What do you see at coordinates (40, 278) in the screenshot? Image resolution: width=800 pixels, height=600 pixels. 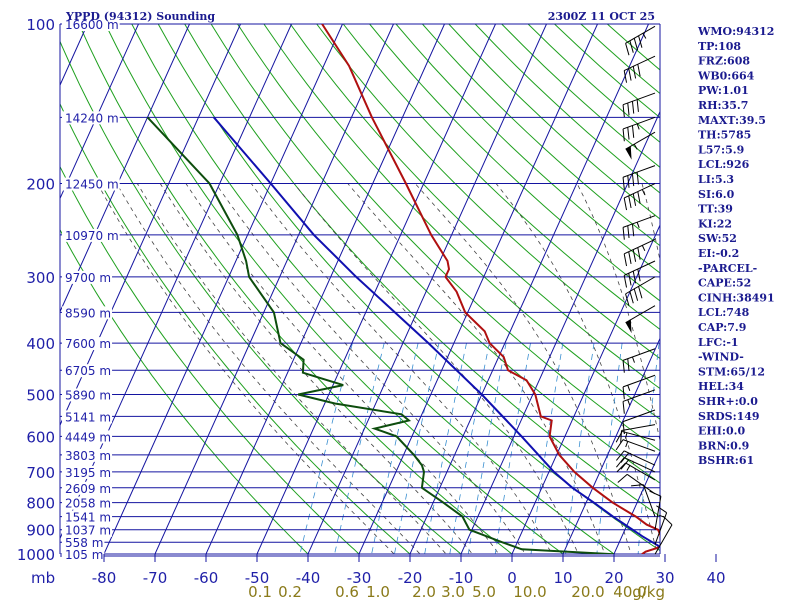 I see `pressure-tick-label: 300` at bounding box center [40, 278].